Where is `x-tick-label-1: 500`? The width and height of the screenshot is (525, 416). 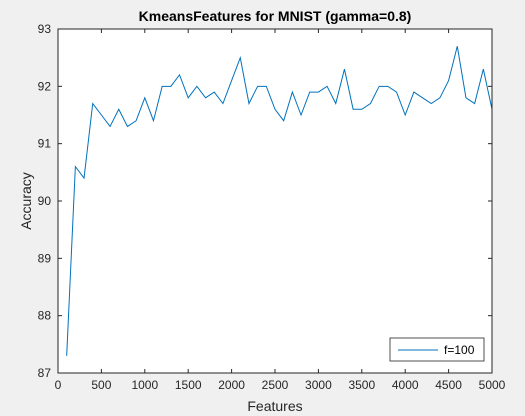 x-tick-label-1: 500 is located at coordinates (101, 385).